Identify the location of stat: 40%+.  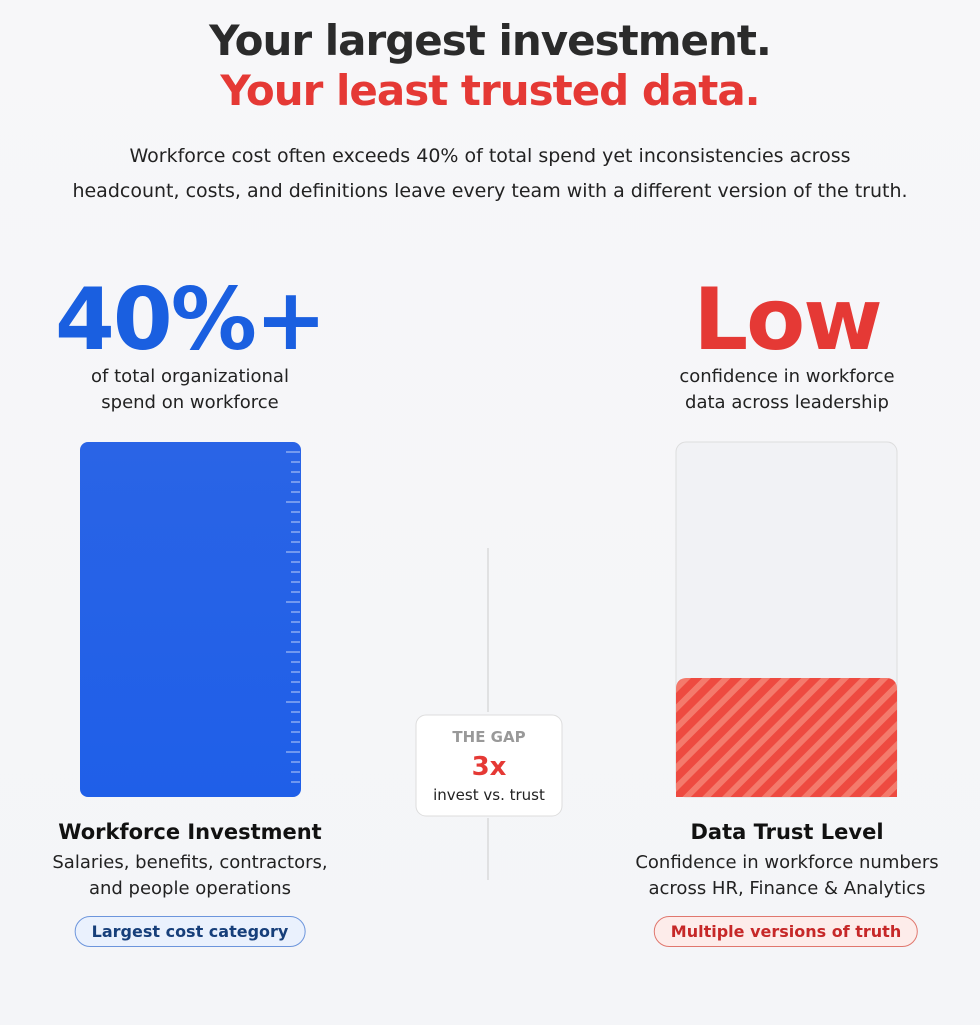
(191, 320).